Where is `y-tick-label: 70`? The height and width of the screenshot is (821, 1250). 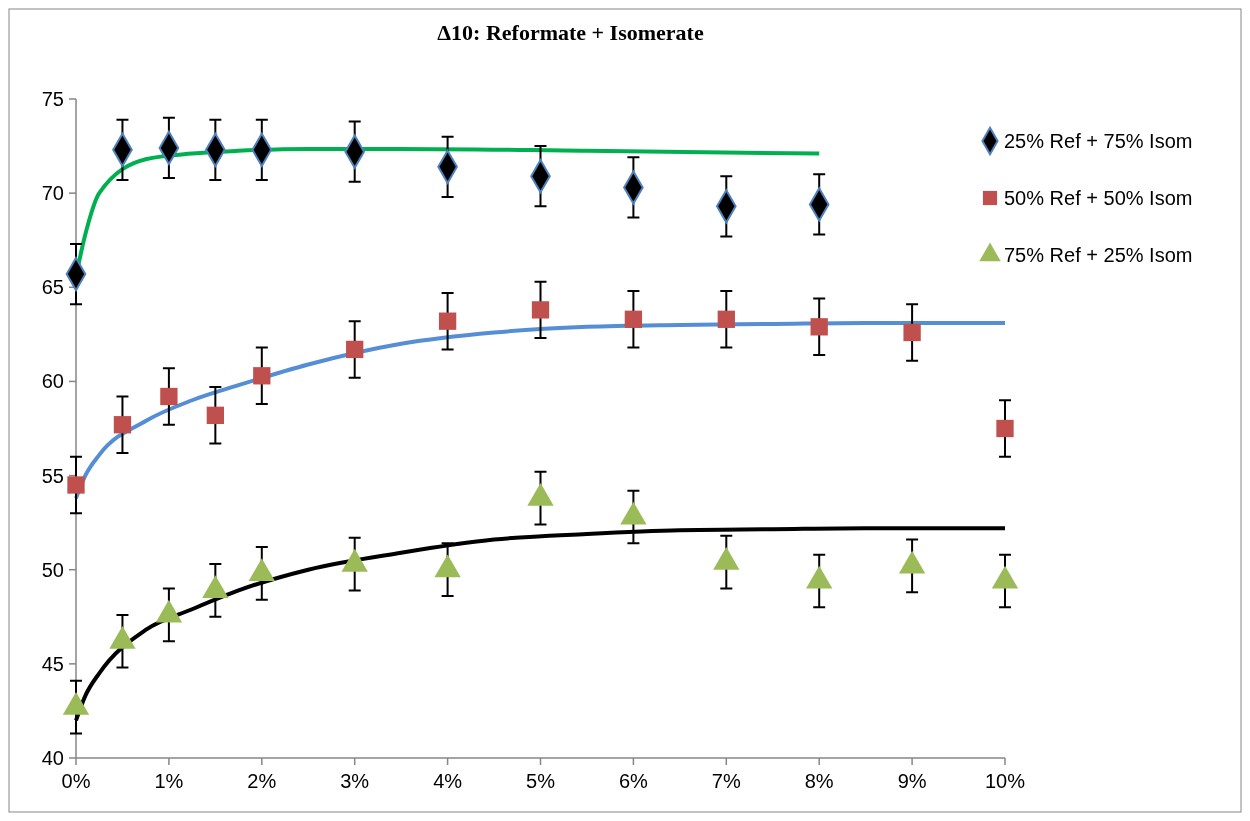 y-tick-label: 70 is located at coordinates (52, 193).